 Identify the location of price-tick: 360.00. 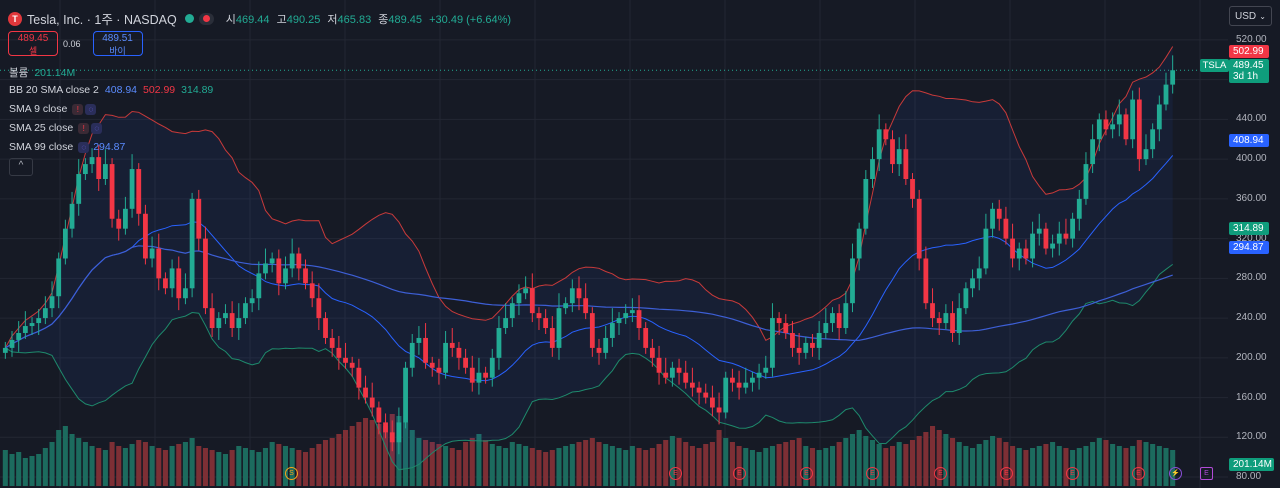
(1251, 198).